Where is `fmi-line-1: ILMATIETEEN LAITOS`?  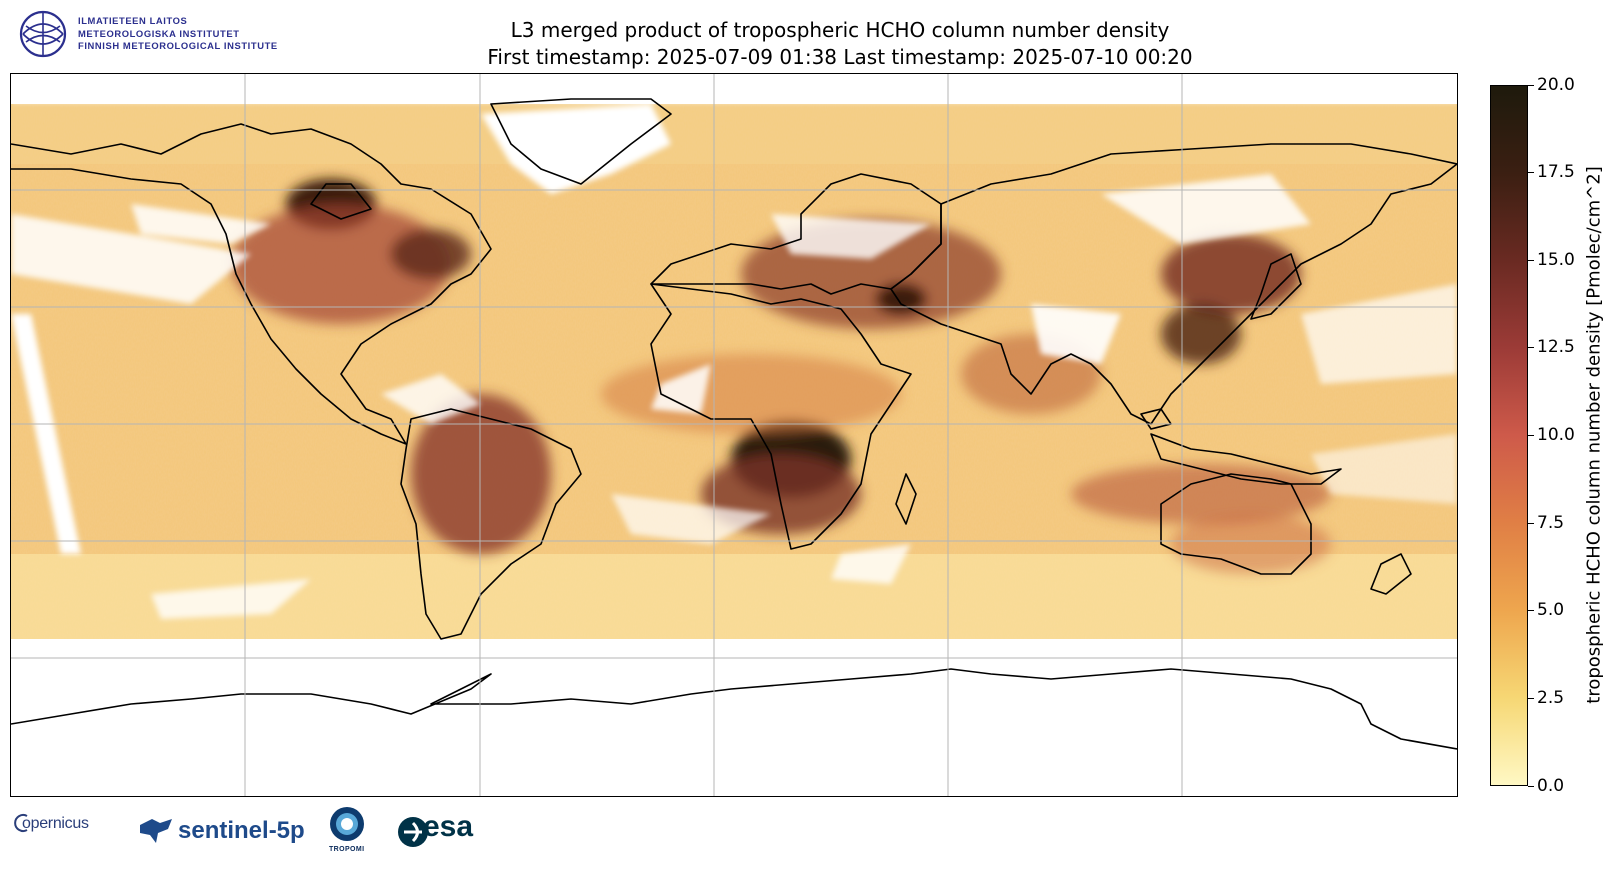 fmi-line-1: ILMATIETEEN LAITOS is located at coordinates (133, 20).